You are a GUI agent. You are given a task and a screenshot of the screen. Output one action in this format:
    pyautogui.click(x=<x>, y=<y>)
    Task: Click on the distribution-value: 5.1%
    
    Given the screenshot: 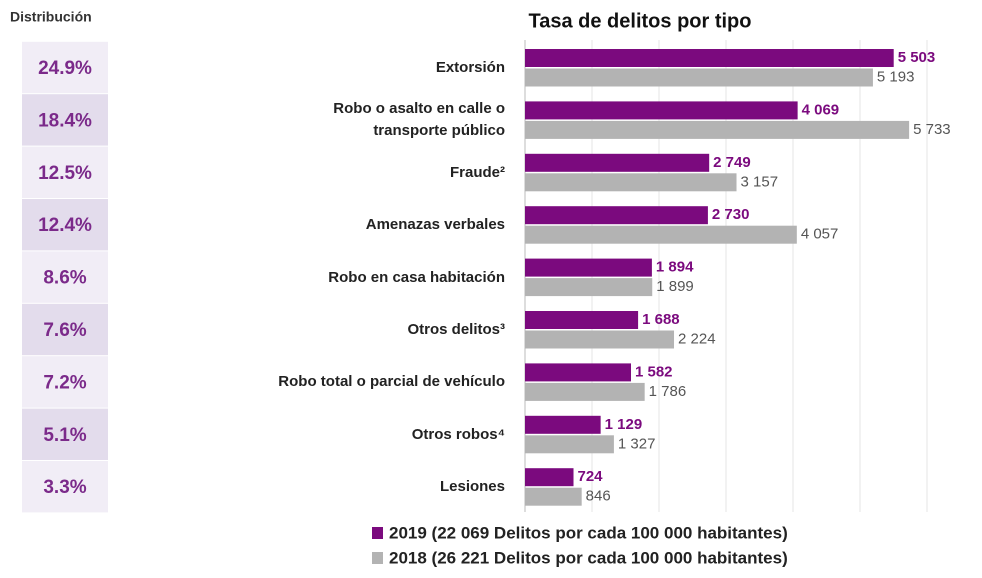 What is the action you would take?
    pyautogui.click(x=64, y=435)
    